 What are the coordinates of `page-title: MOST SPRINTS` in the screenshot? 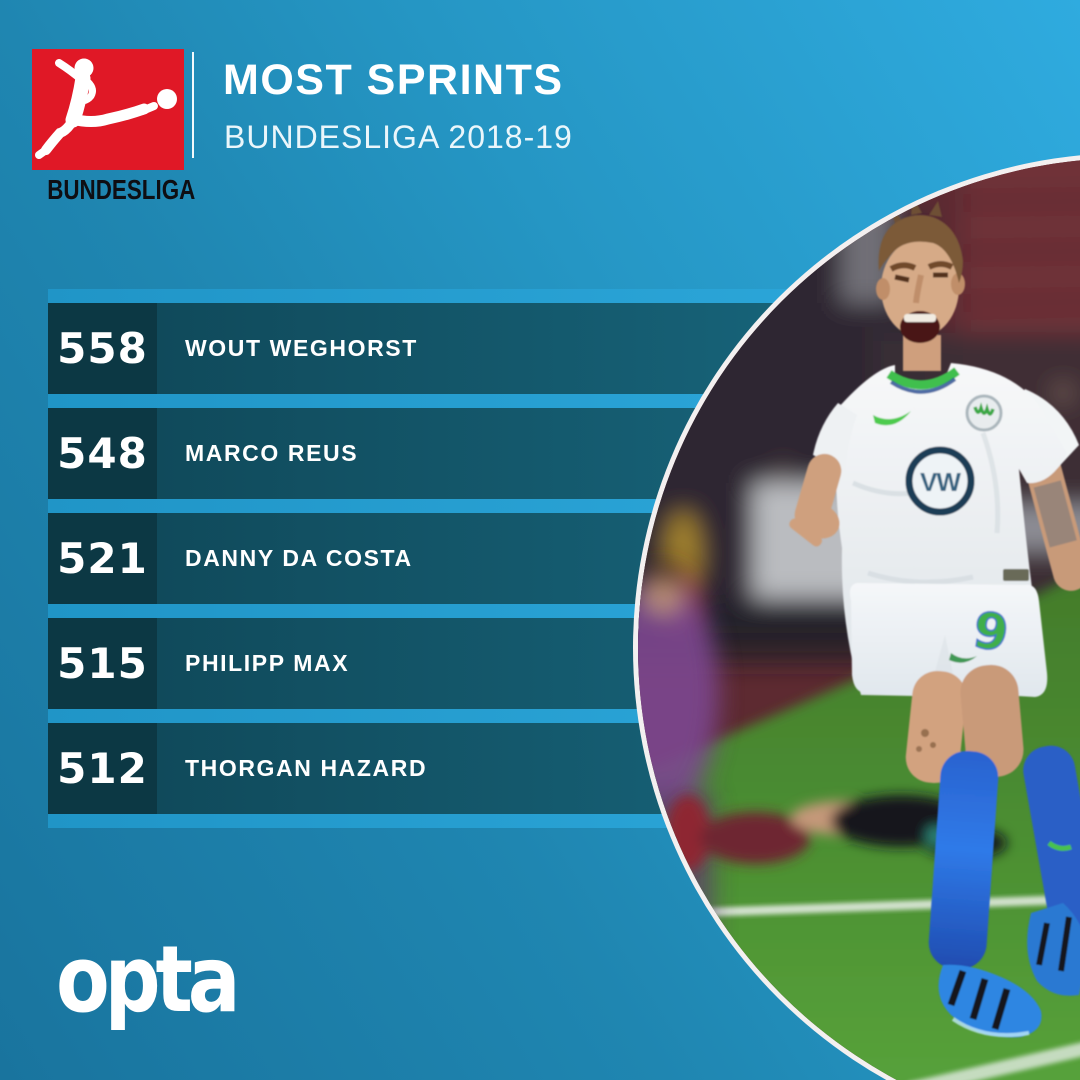 It's located at (393, 80).